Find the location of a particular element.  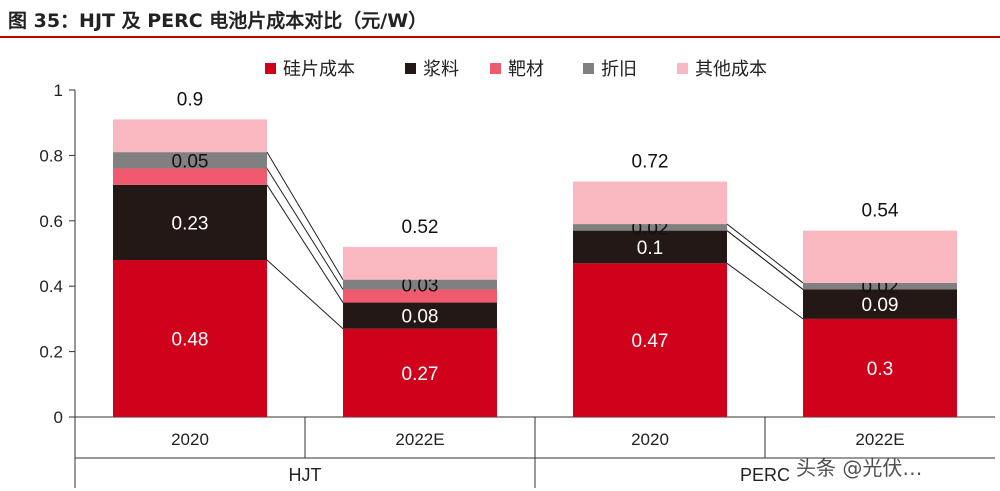

data-label-2-1: 0.1 is located at coordinates (650, 248).